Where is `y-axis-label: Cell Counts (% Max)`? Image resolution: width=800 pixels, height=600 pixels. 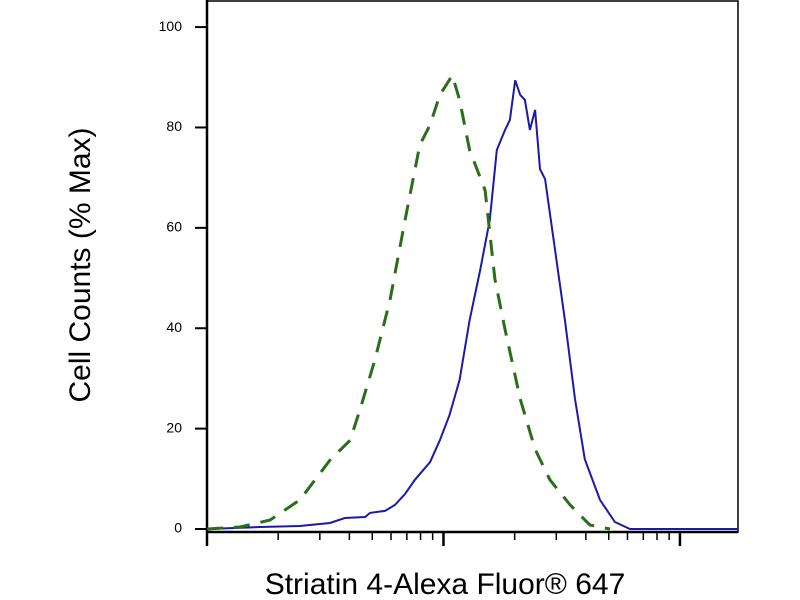 y-axis-label: Cell Counts (% Max) is located at coordinates (80, 264).